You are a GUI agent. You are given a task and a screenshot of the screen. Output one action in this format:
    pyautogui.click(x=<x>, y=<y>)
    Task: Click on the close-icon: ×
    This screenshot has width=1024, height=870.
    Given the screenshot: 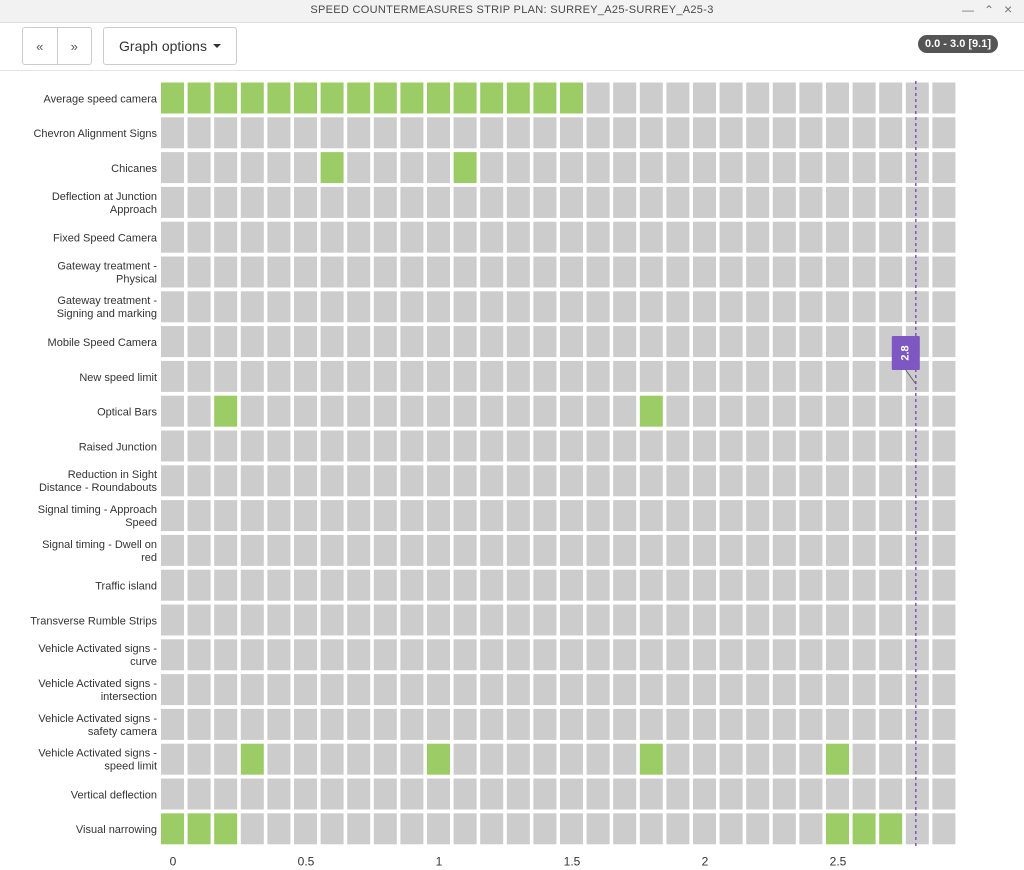 What is the action you would take?
    pyautogui.click(x=1008, y=9)
    